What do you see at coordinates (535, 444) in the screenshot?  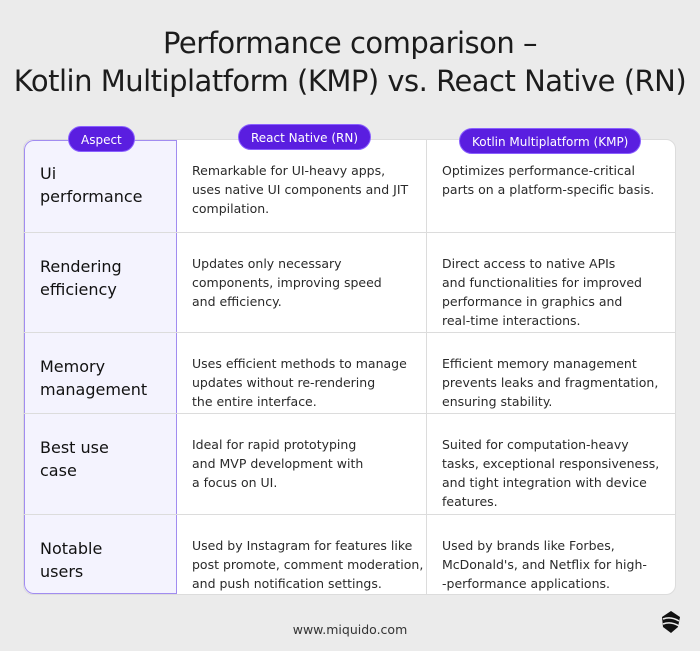 I see `cell-line: Suited for computation-heavy` at bounding box center [535, 444].